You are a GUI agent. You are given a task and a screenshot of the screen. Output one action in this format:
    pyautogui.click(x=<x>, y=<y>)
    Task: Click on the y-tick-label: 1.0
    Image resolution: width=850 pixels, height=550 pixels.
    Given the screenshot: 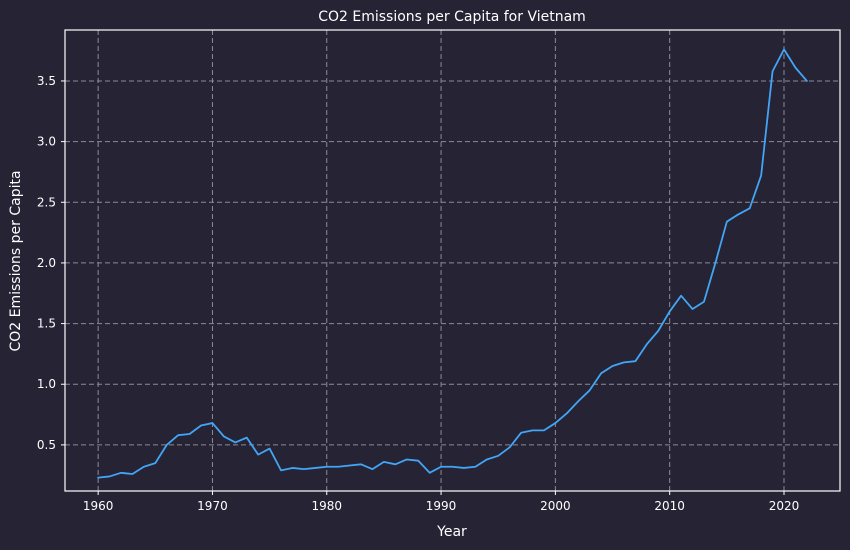 What is the action you would take?
    pyautogui.click(x=46, y=384)
    